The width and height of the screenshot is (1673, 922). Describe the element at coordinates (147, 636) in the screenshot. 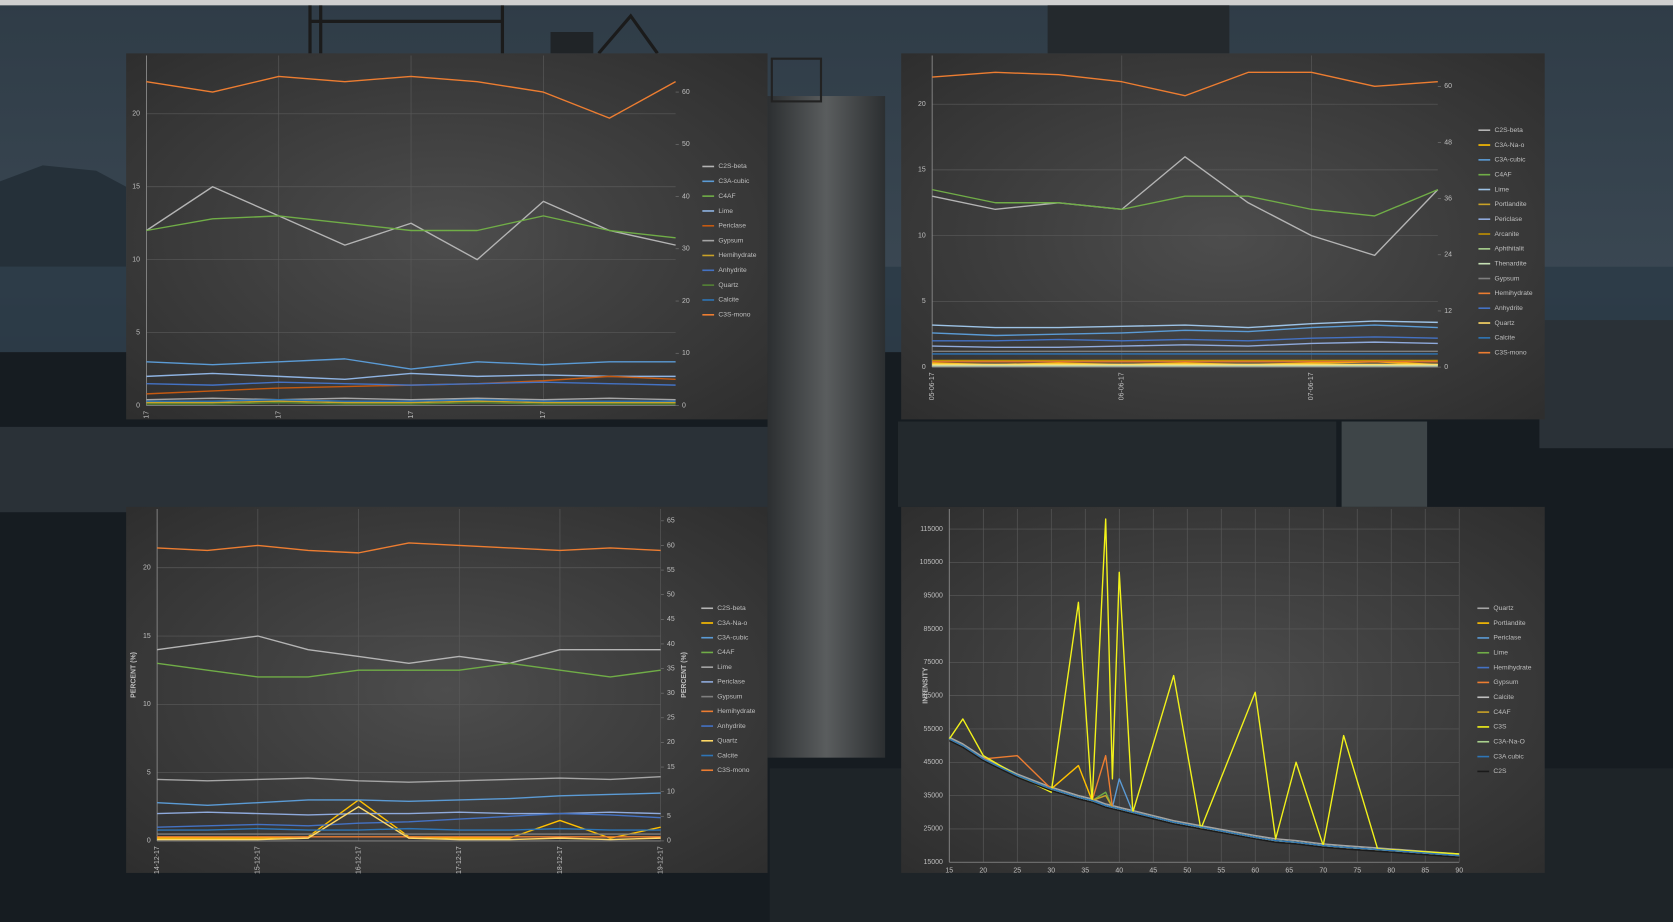

I see `y-tick-label: 15` at that location.